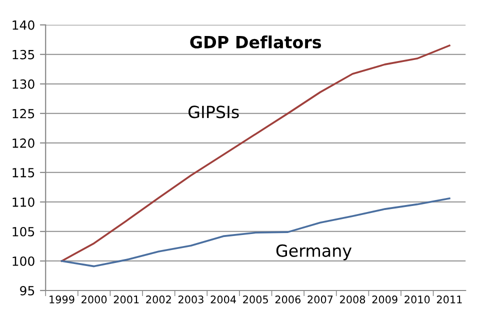 The height and width of the screenshot is (332, 480). What do you see at coordinates (320, 300) in the screenshot?
I see `x-tick-label: 2007` at bounding box center [320, 300].